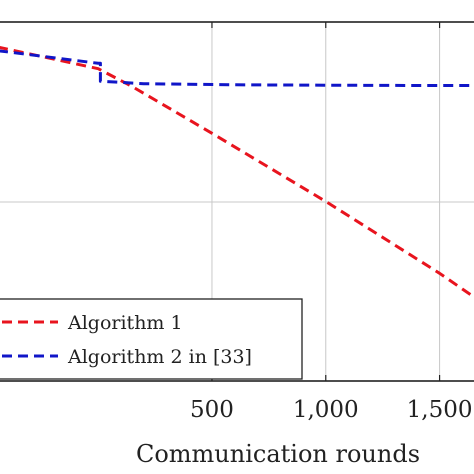 The image size is (474, 474). Describe the element at coordinates (326, 410) in the screenshot. I see `x-tick-label-1: 1,000` at that location.